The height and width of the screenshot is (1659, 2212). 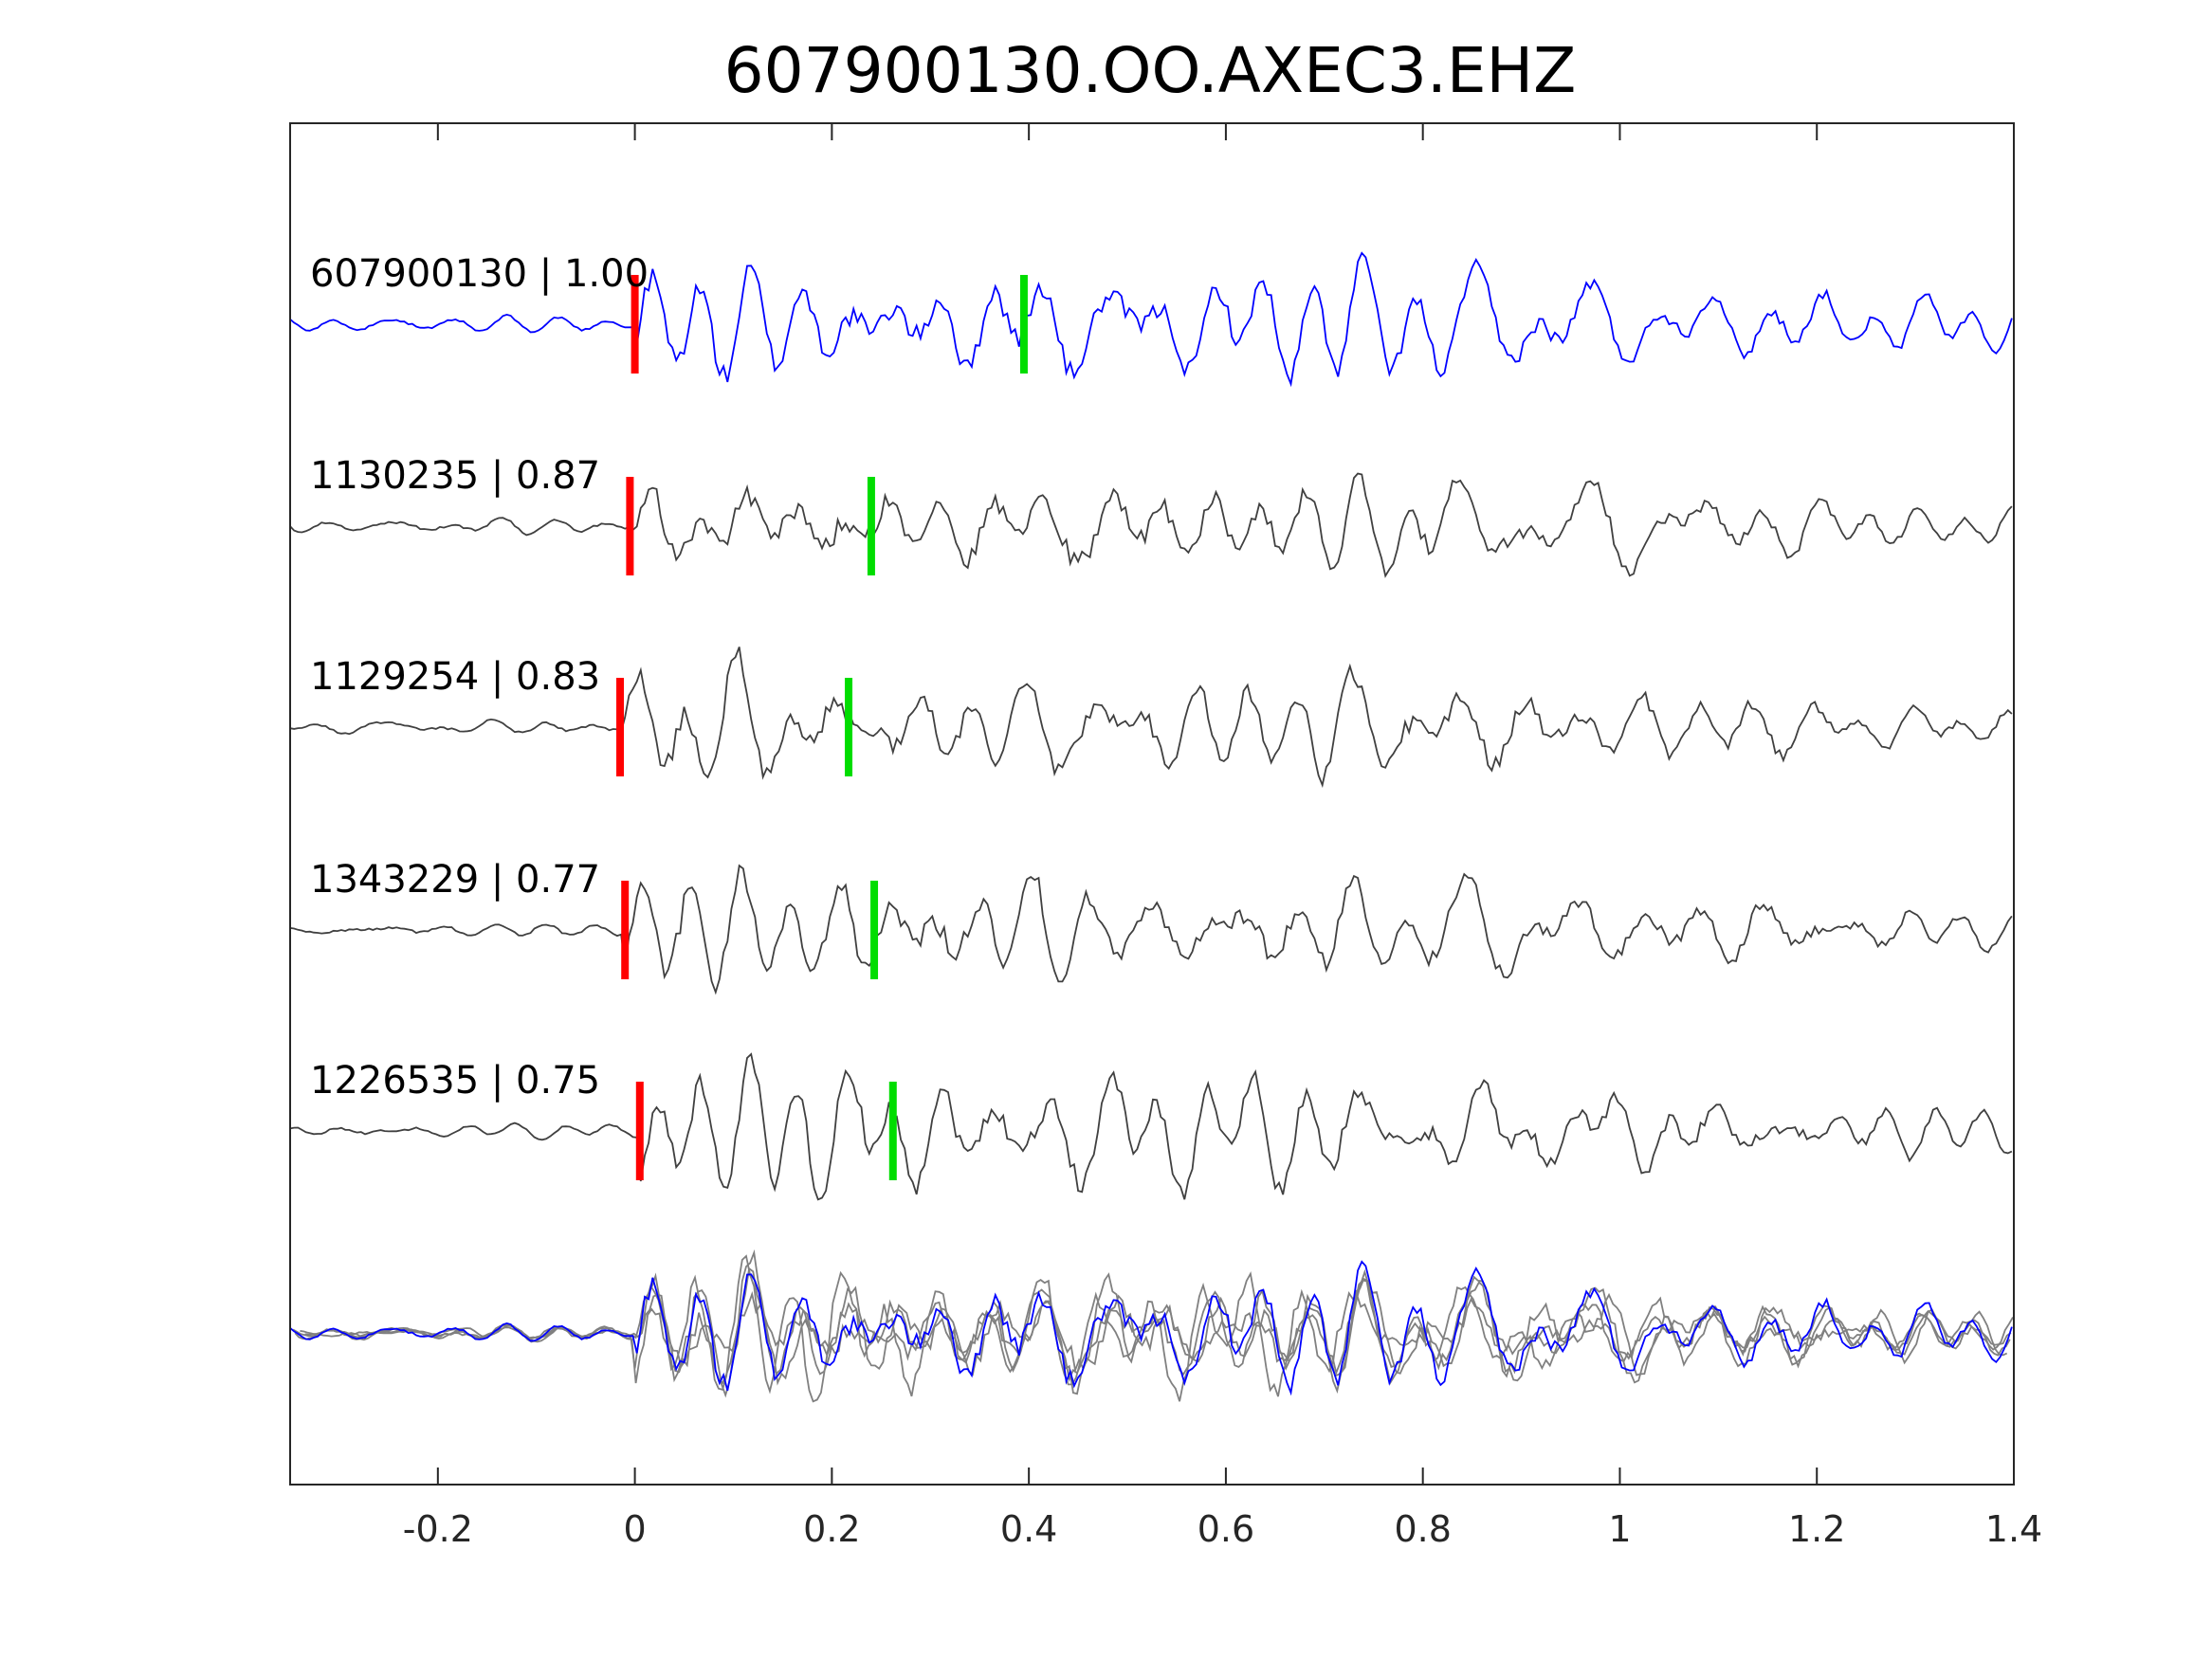 What do you see at coordinates (1225, 1529) in the screenshot?
I see `x-tick-label: 0.6` at bounding box center [1225, 1529].